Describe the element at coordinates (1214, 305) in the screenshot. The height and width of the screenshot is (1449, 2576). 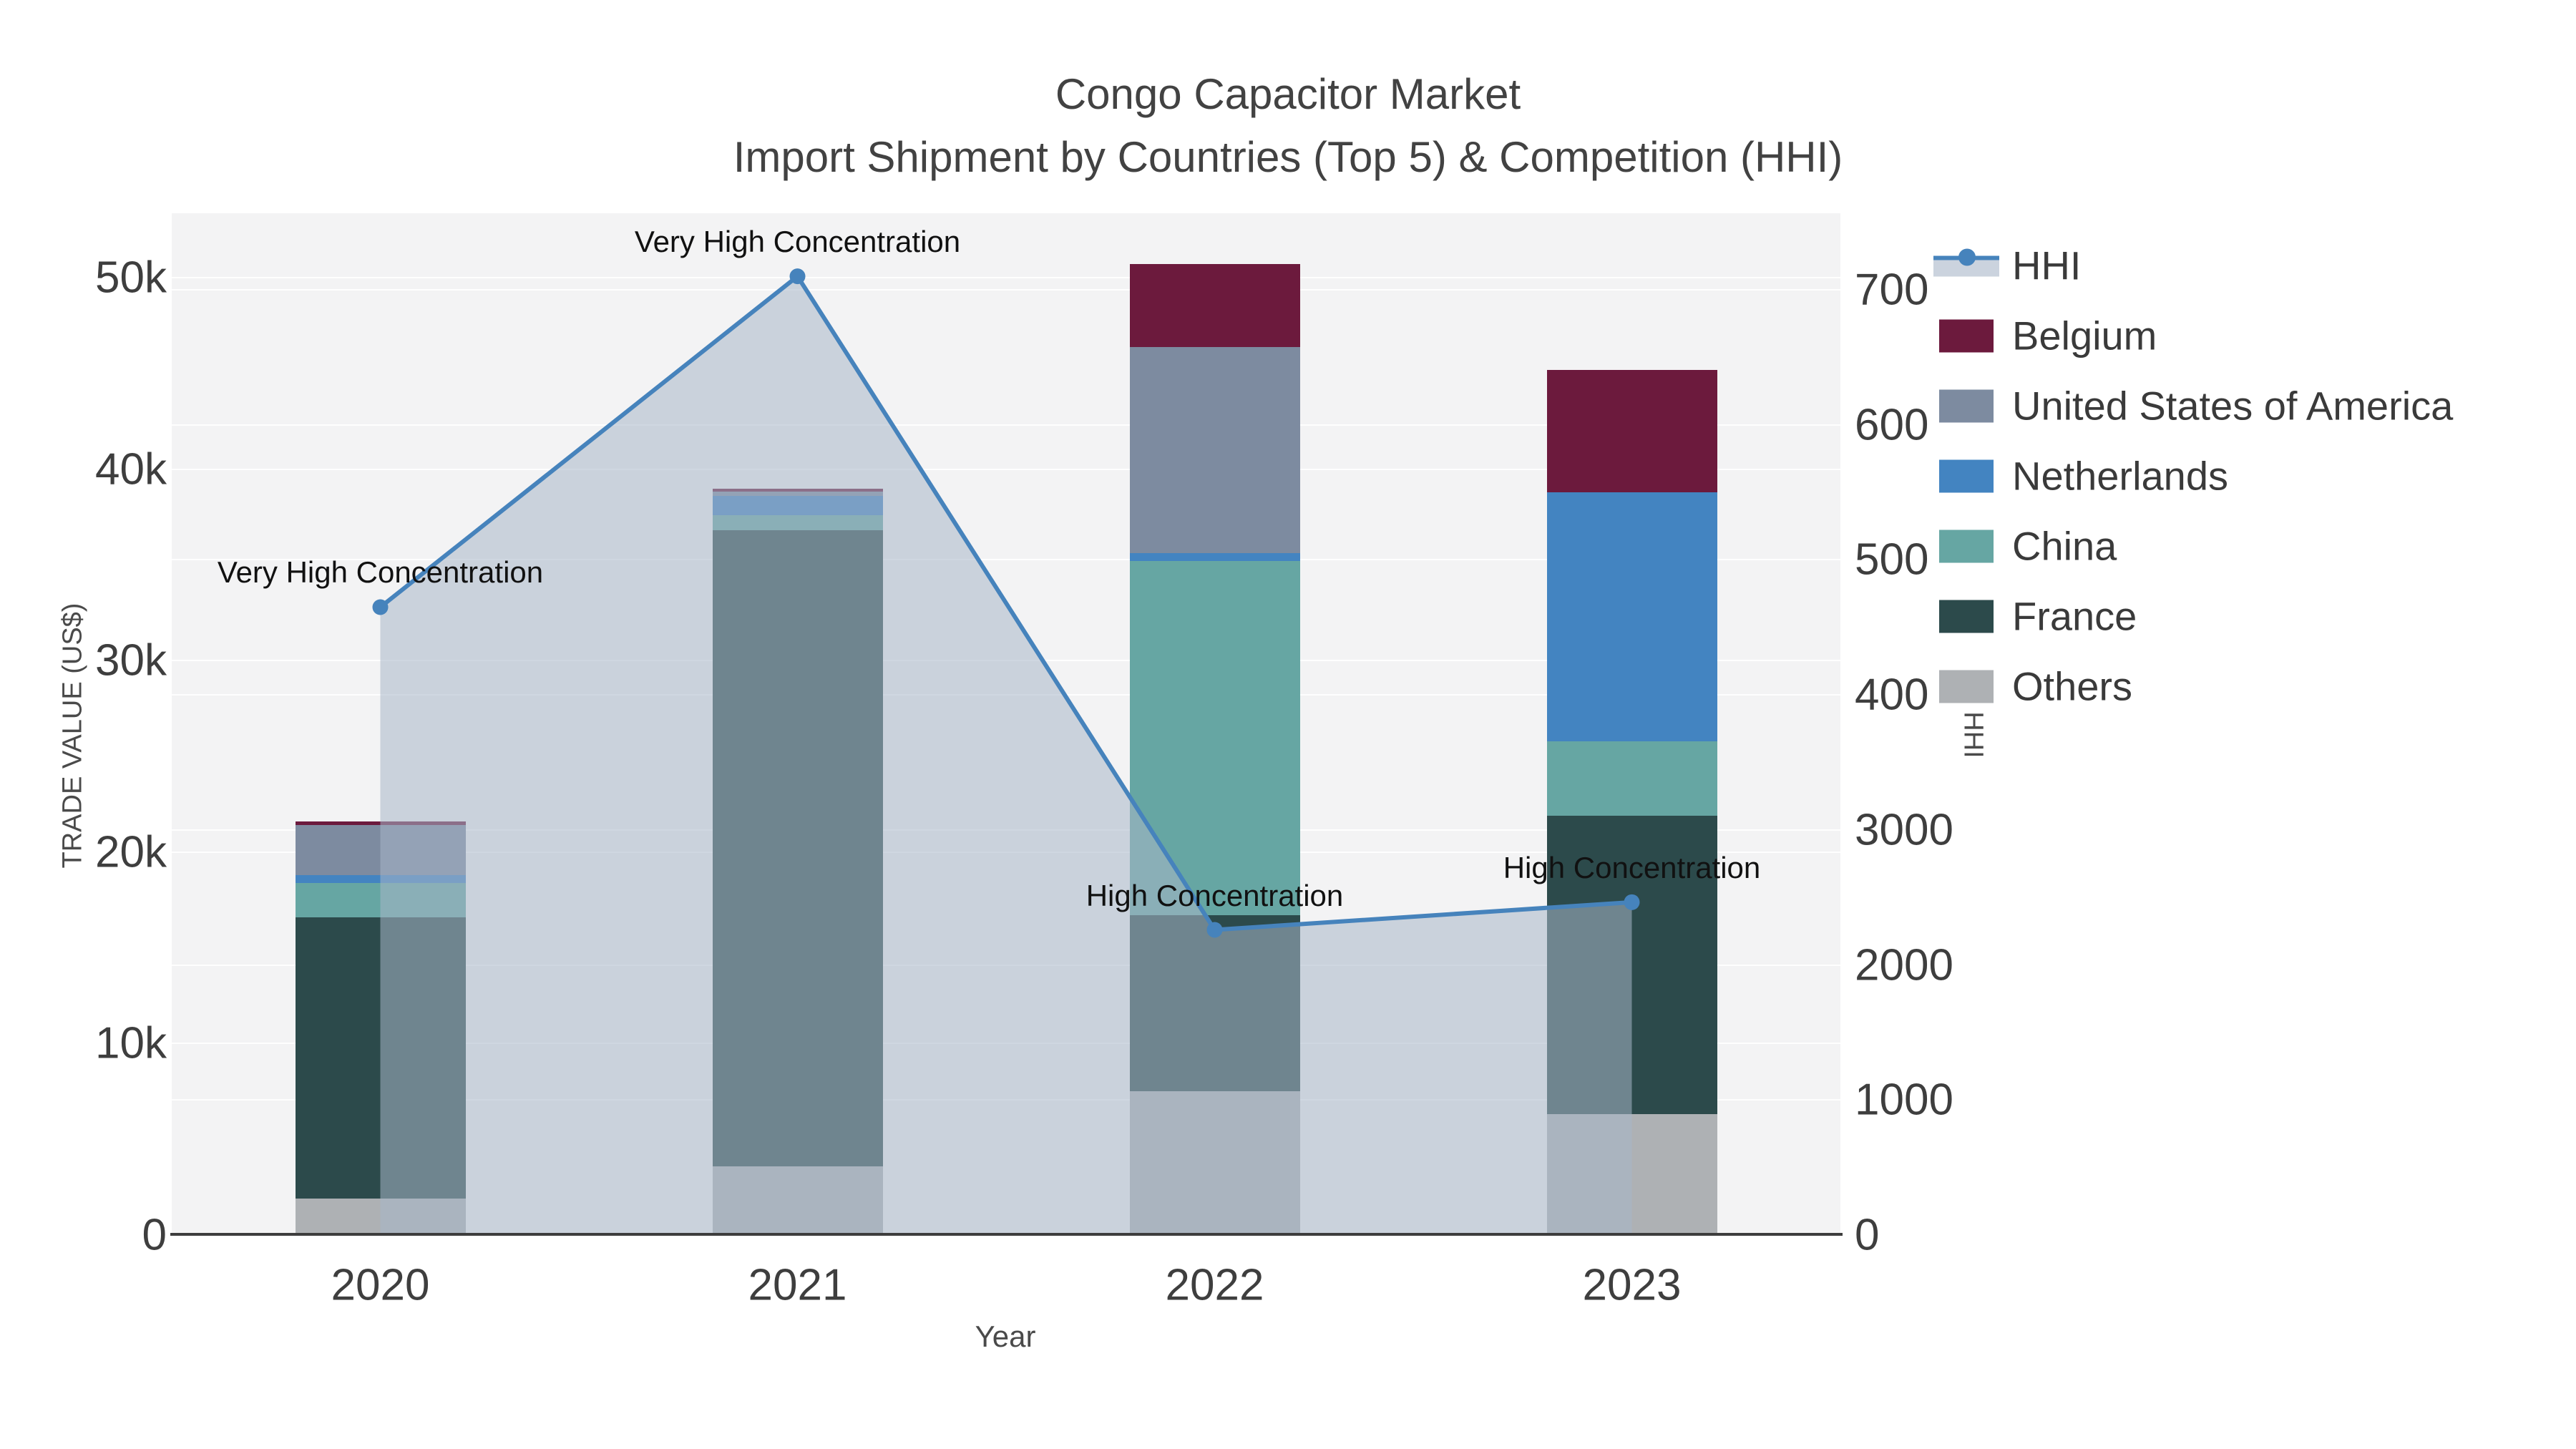
I see `bar-segment-belgium-2022` at that location.